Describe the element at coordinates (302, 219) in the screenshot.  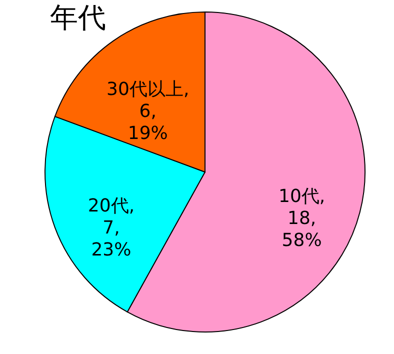
I see `slice-label: 10代, 18, 58%` at that location.